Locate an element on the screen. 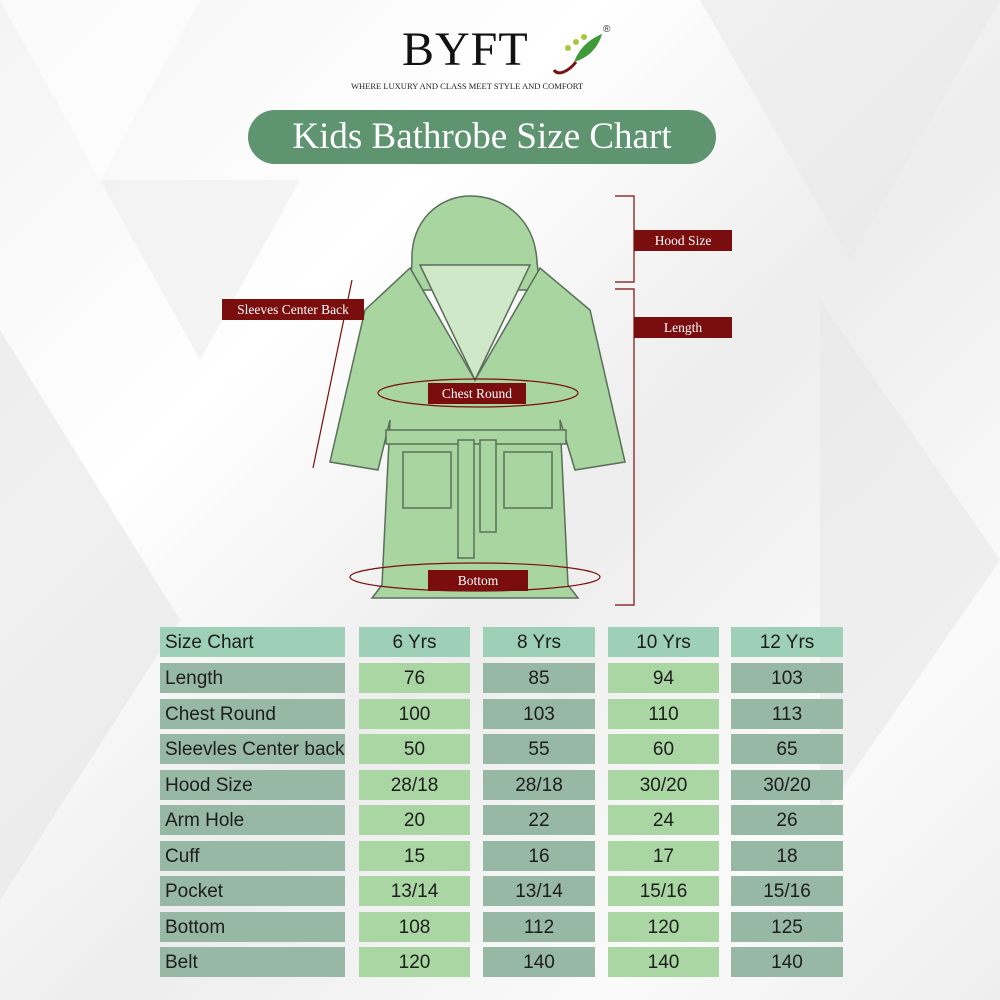  leaf-logo-icon is located at coordinates (577, 54).